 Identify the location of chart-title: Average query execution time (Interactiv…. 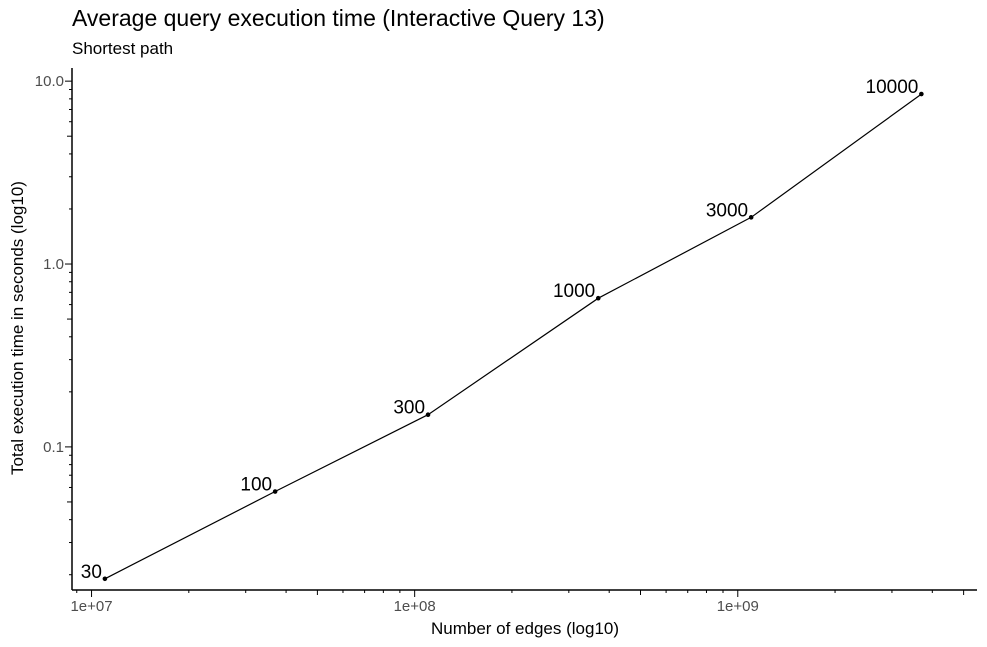
(338, 18).